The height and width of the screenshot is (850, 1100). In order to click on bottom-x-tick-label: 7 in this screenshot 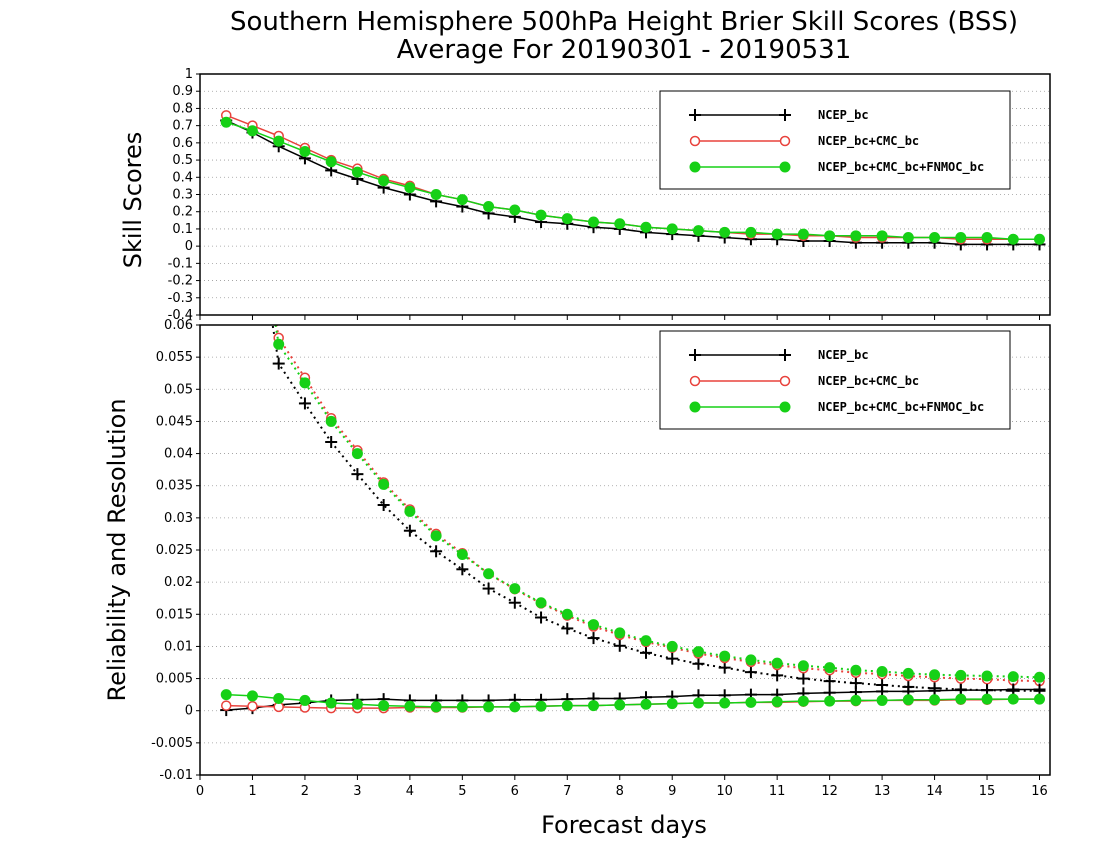, I will do `click(567, 791)`.